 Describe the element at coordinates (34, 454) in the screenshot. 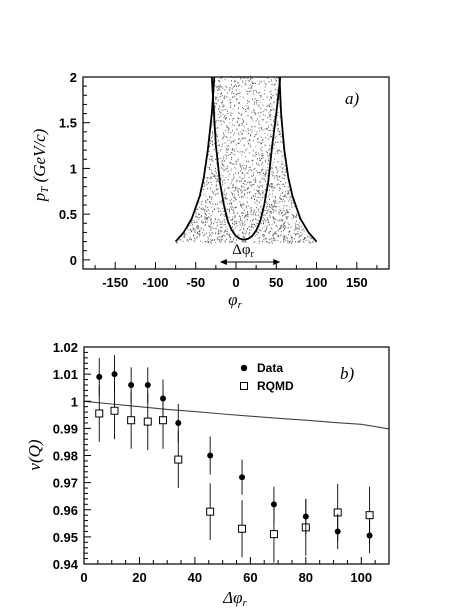

I see `y-axis-label-b: v(Q)` at that location.